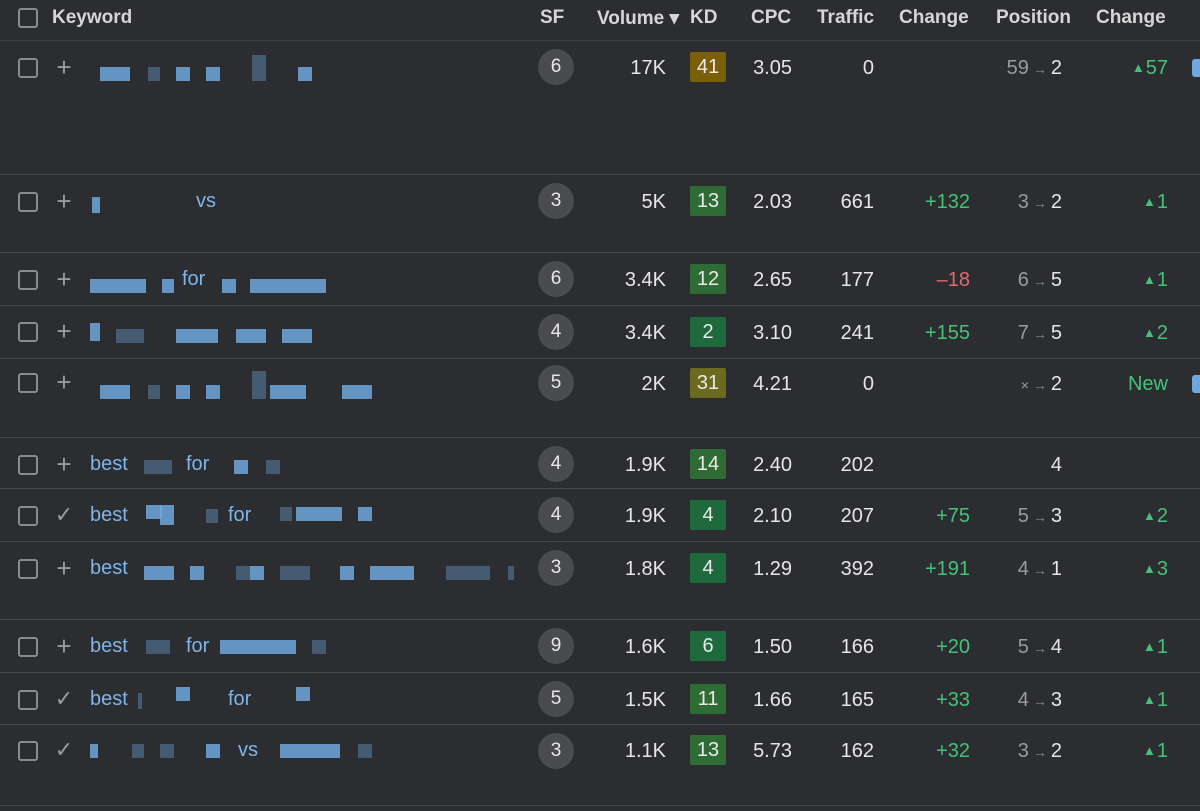  What do you see at coordinates (1039, 569) in the screenshot?
I see `position-value: 4 → 1` at bounding box center [1039, 569].